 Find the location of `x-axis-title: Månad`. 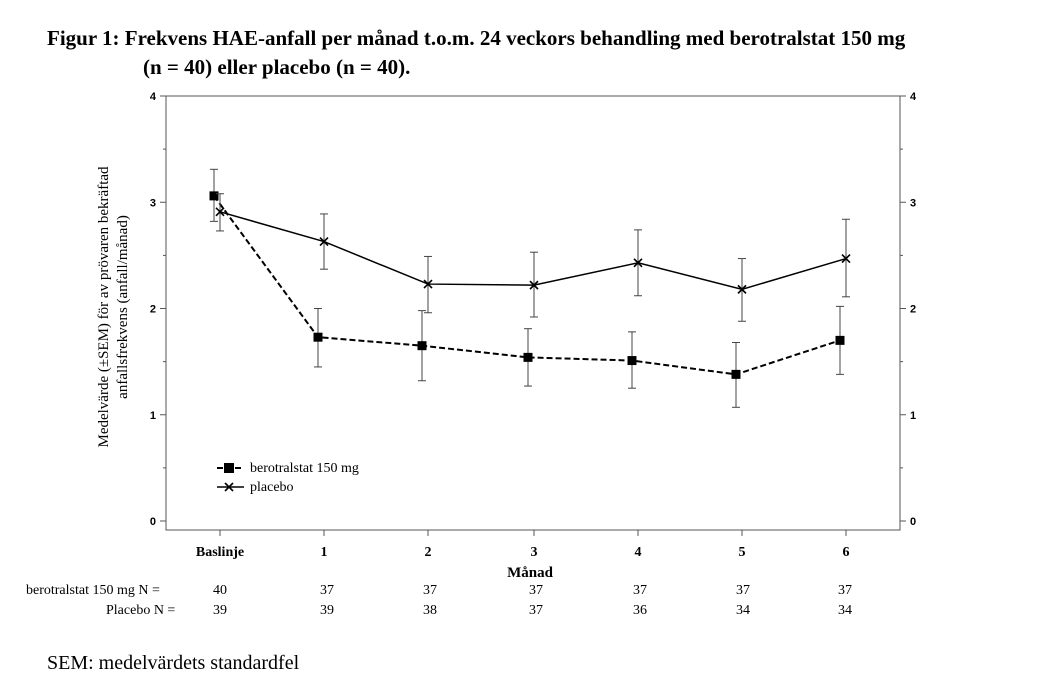

x-axis-title: Månad is located at coordinates (530, 573).